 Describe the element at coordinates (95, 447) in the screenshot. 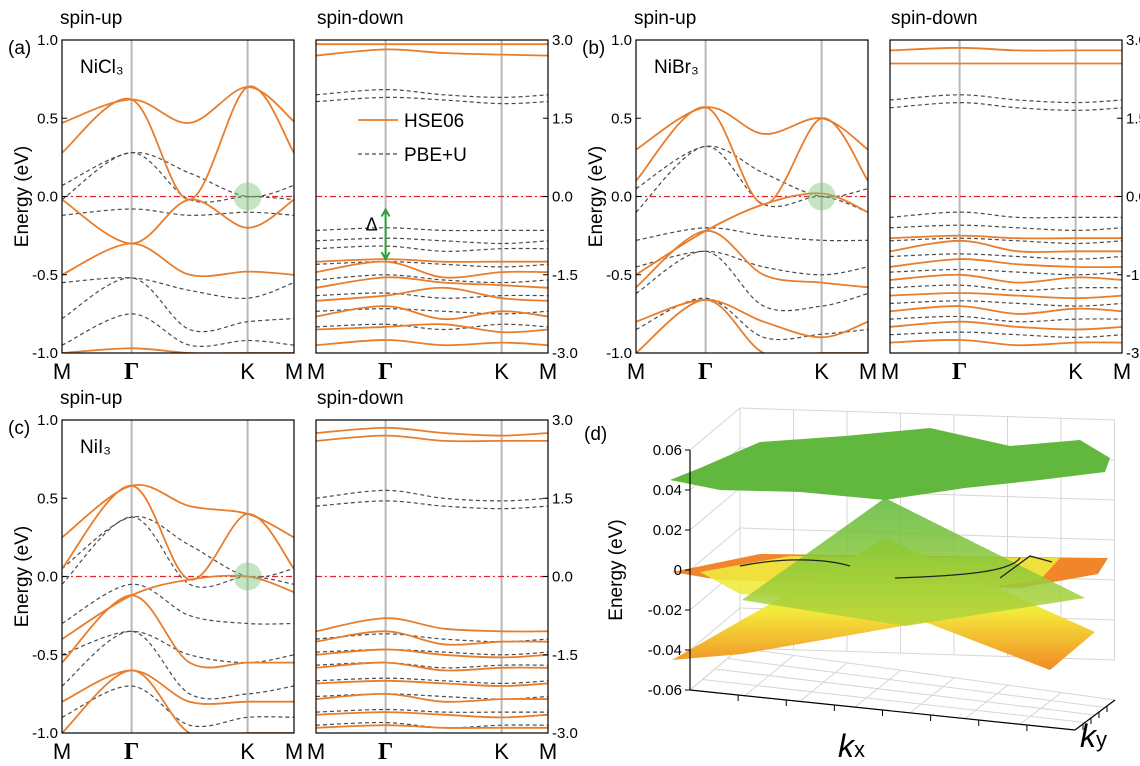

I see `material-label: NiI₃` at that location.